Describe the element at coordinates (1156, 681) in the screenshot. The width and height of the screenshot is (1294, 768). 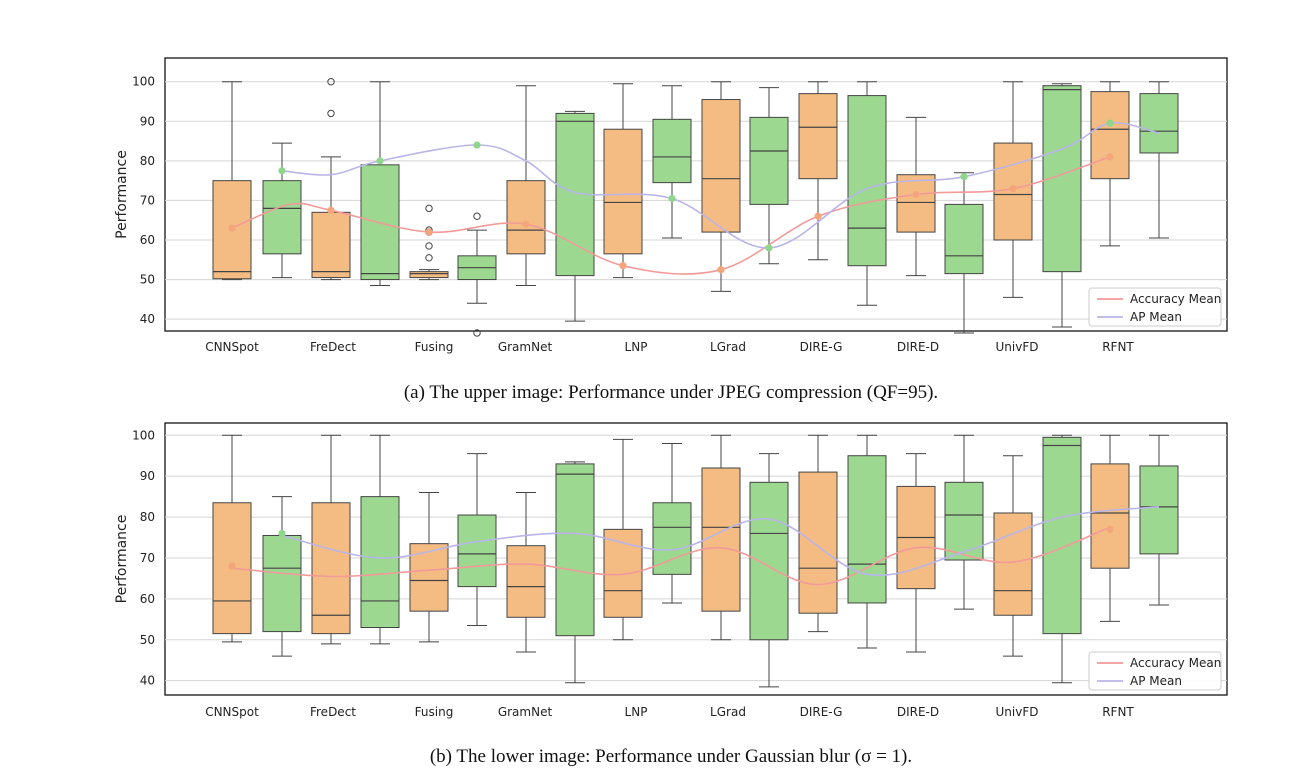
I see `legend-ap-label: AP Mean` at that location.